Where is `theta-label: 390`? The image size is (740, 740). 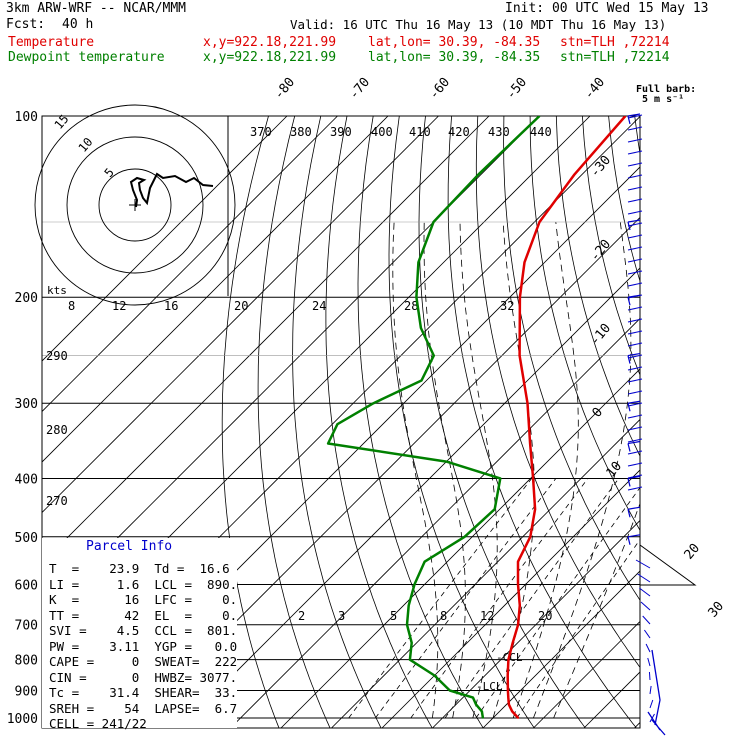
theta-label: 390 is located at coordinates (341, 132).